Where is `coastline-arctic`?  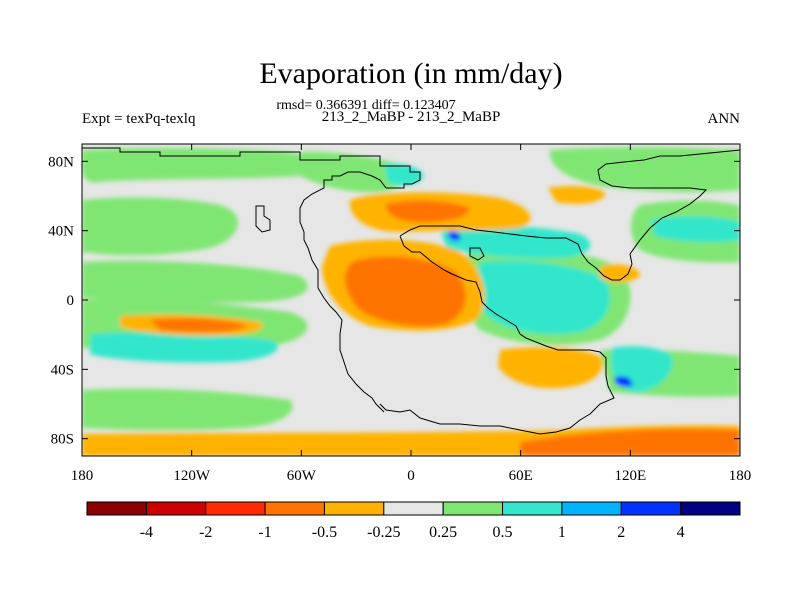 coastline-arctic is located at coordinates (251, 168).